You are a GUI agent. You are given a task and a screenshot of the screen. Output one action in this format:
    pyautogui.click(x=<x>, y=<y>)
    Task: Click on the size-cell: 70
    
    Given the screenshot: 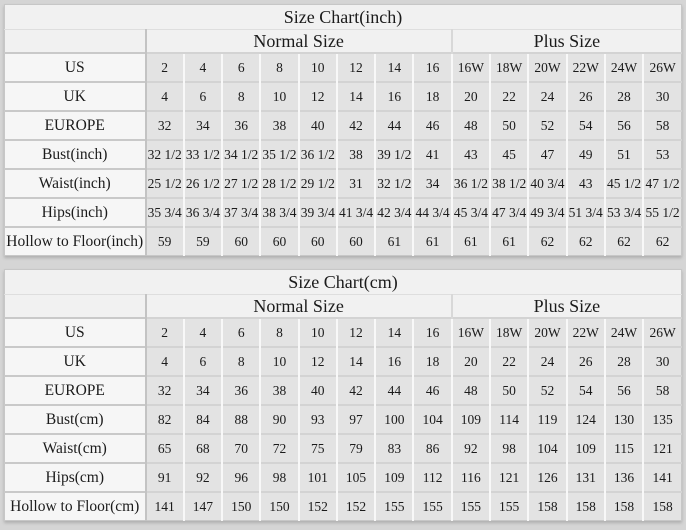 What is the action you would take?
    pyautogui.click(x=241, y=448)
    